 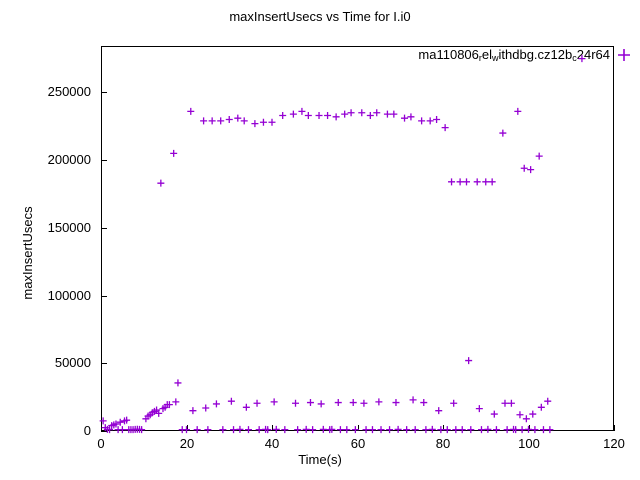 What do you see at coordinates (487, 54) in the screenshot?
I see `legend-text-2: el` at bounding box center [487, 54].